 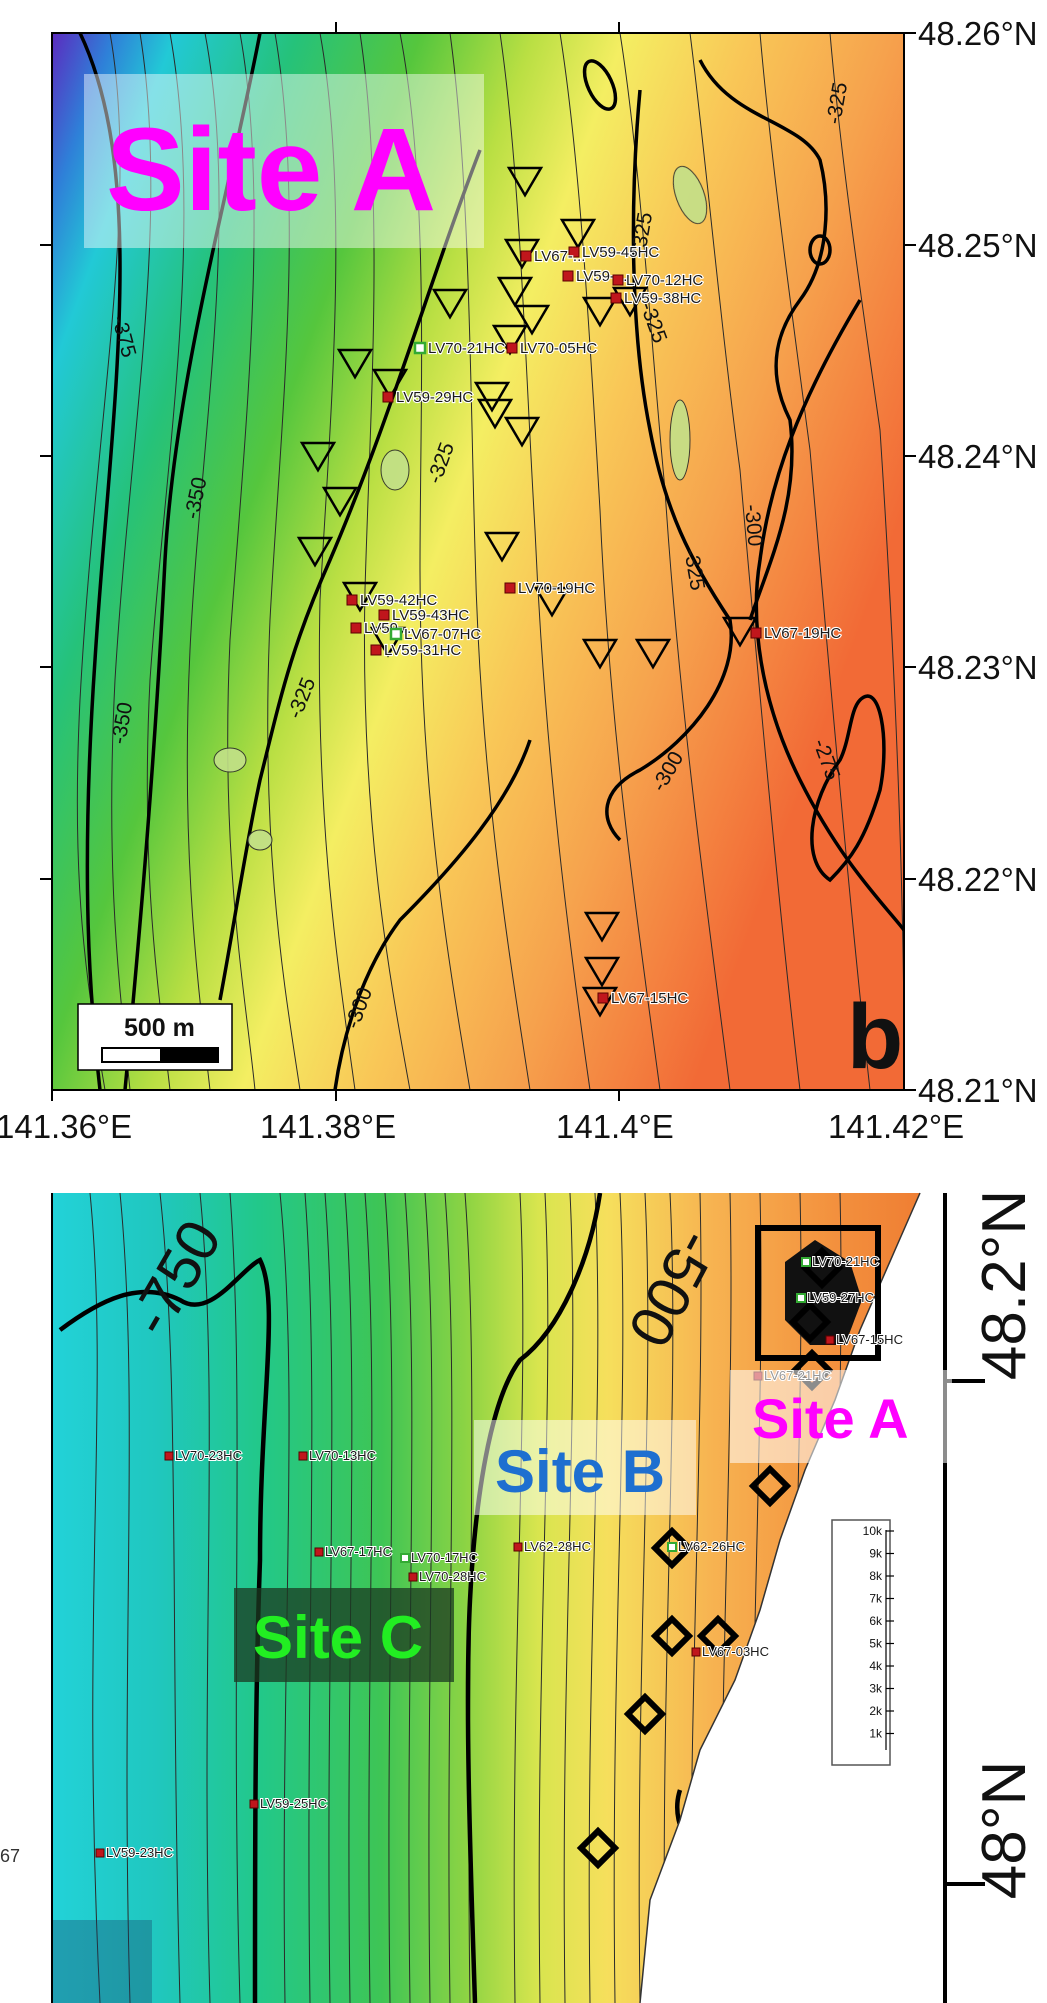 I want to click on site-a-label-b: Site A, so click(x=284, y=161).